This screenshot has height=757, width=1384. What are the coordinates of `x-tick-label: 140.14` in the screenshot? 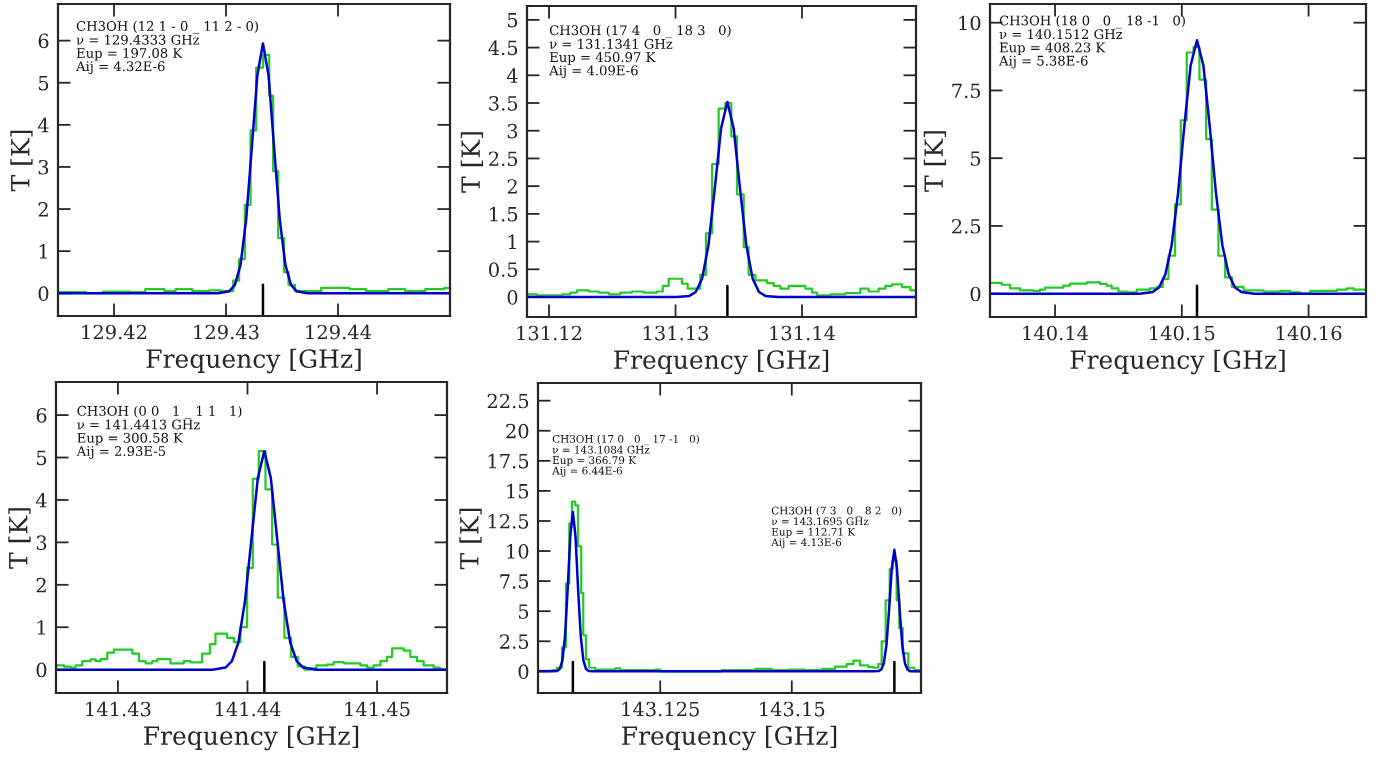 It's located at (1056, 333).